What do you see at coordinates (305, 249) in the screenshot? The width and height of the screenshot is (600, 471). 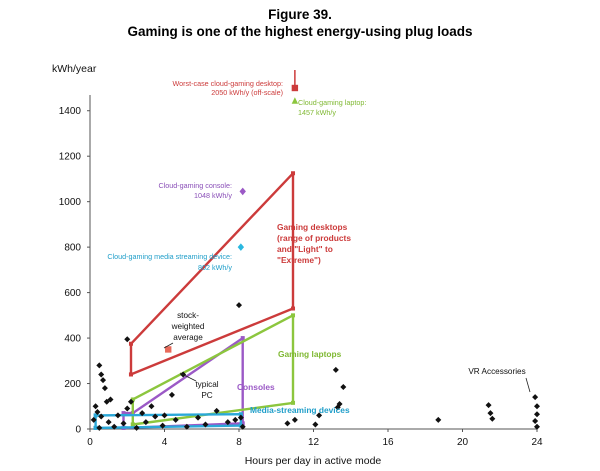 I see `label-gaming-desktops-line3: and "Light" to` at bounding box center [305, 249].